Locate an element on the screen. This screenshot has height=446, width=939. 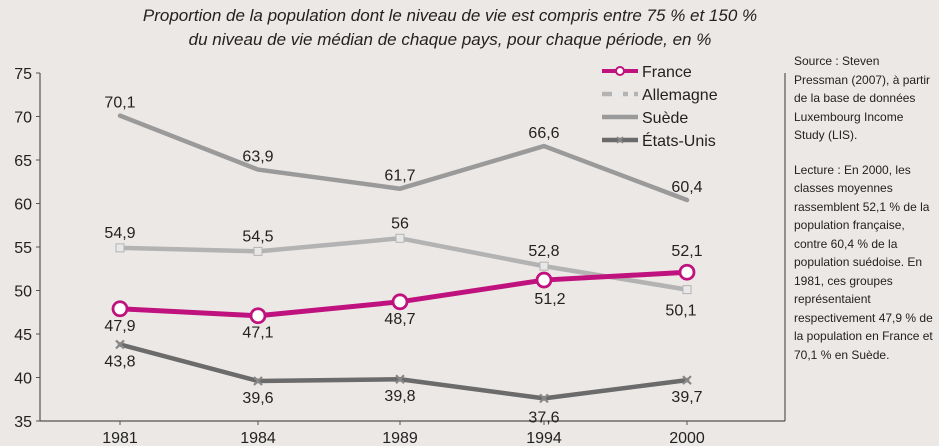
data-label-allemagne: 52,8 is located at coordinates (543, 251).